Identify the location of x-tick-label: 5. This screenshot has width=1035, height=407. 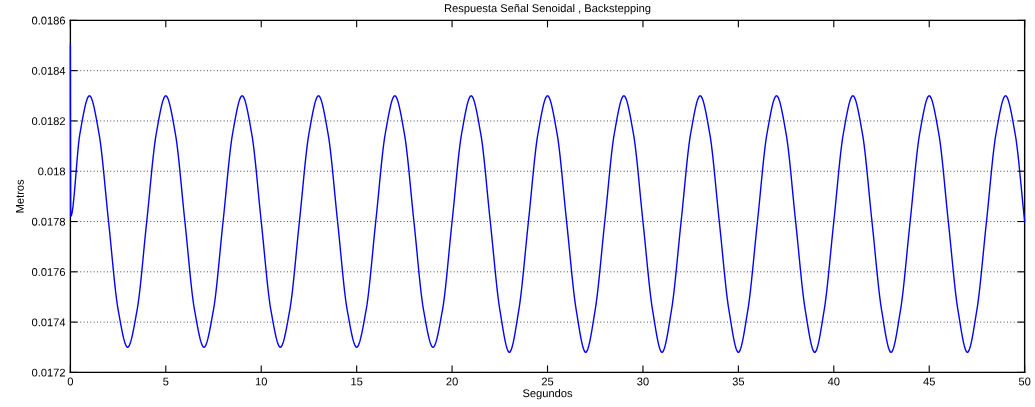
(166, 381).